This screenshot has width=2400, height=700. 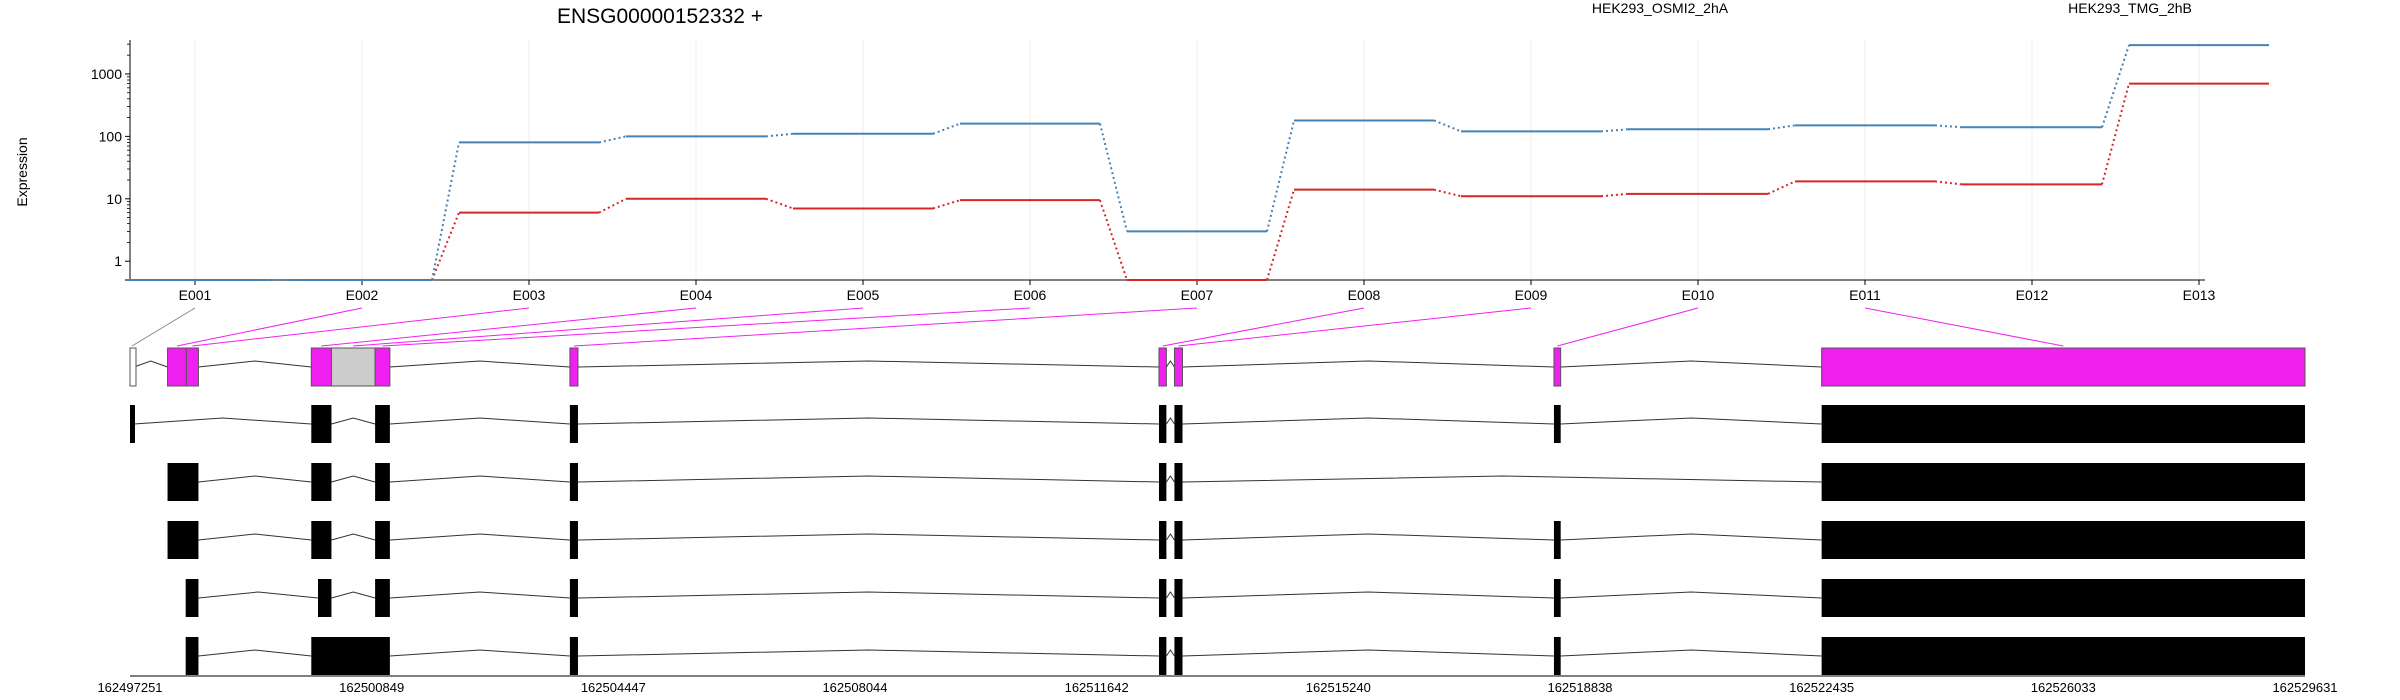 What do you see at coordinates (1364, 295) in the screenshot?
I see `x-tick-label: E008` at bounding box center [1364, 295].